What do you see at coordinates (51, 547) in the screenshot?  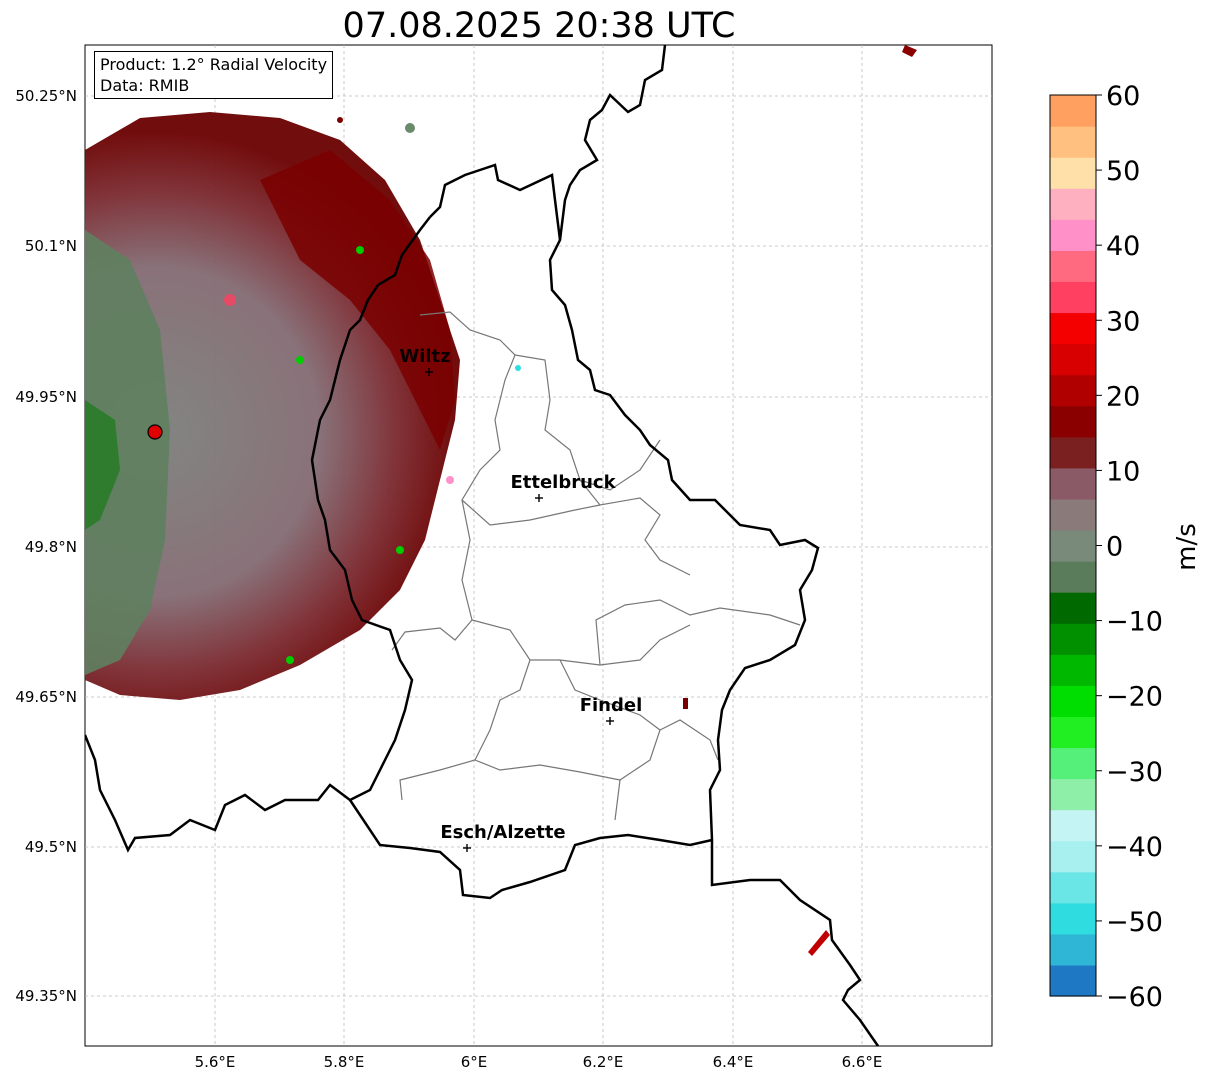 I see `lat-tick: 49.8°N` at bounding box center [51, 547].